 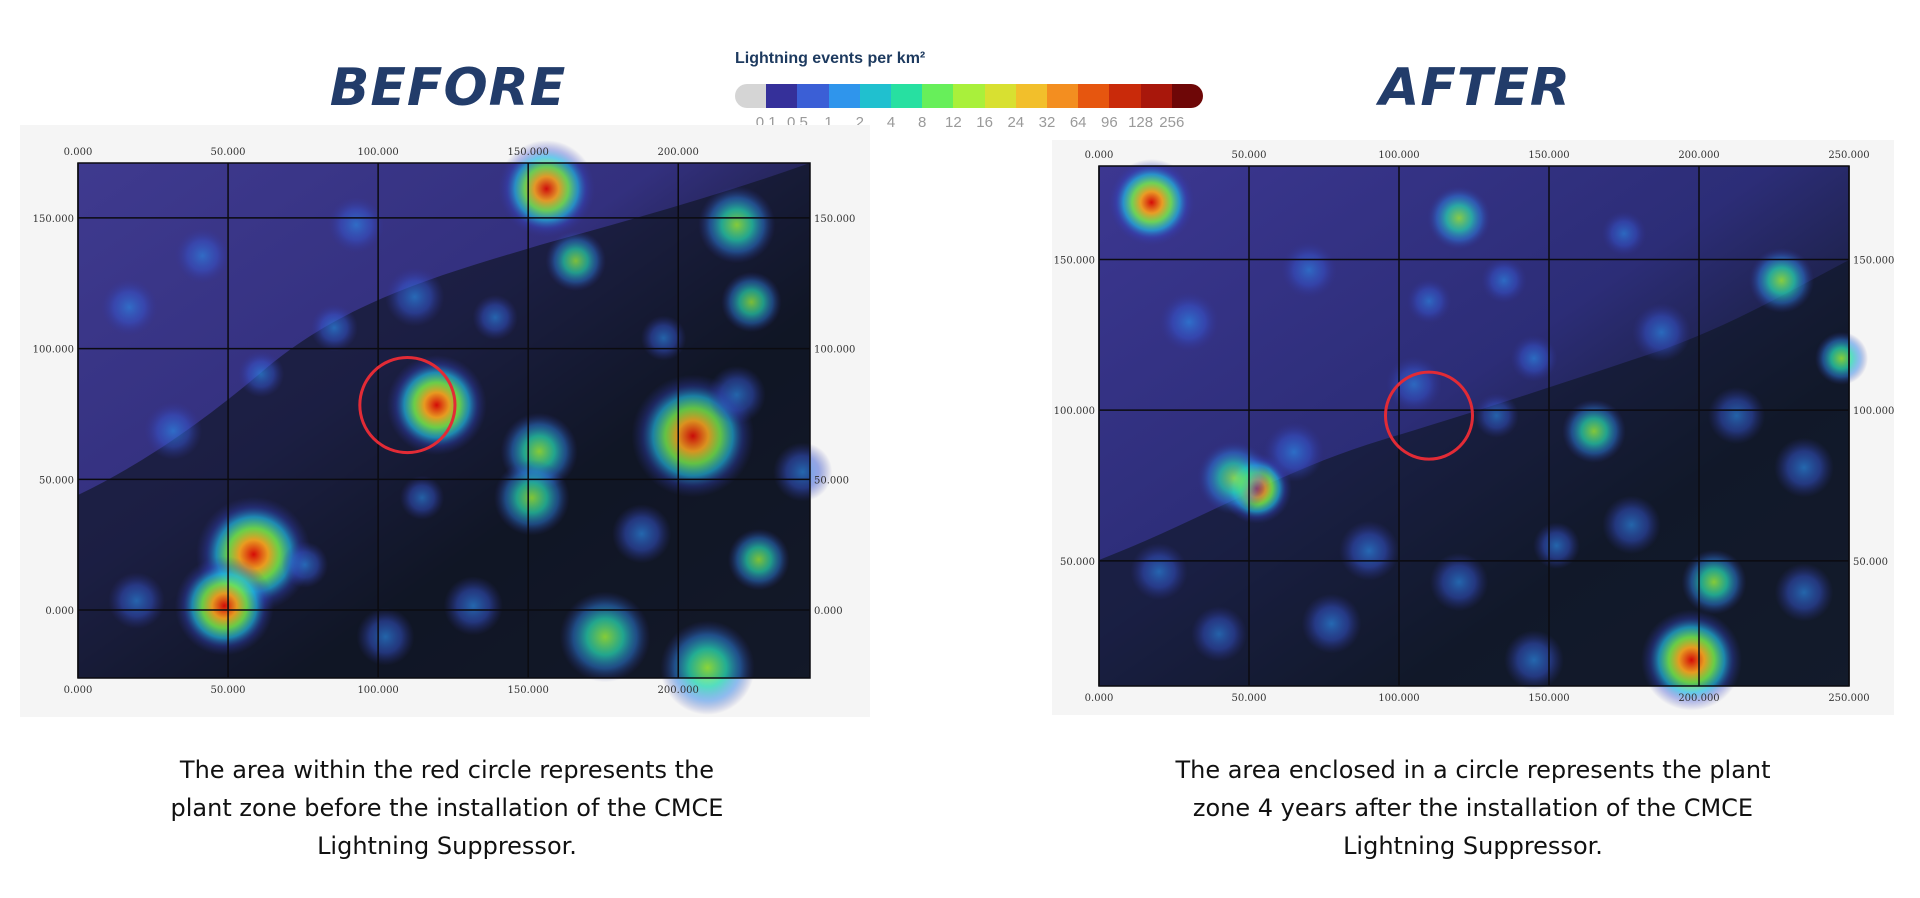 What do you see at coordinates (1141, 122) in the screenshot?
I see `legend-tick-label: 128` at bounding box center [1141, 122].